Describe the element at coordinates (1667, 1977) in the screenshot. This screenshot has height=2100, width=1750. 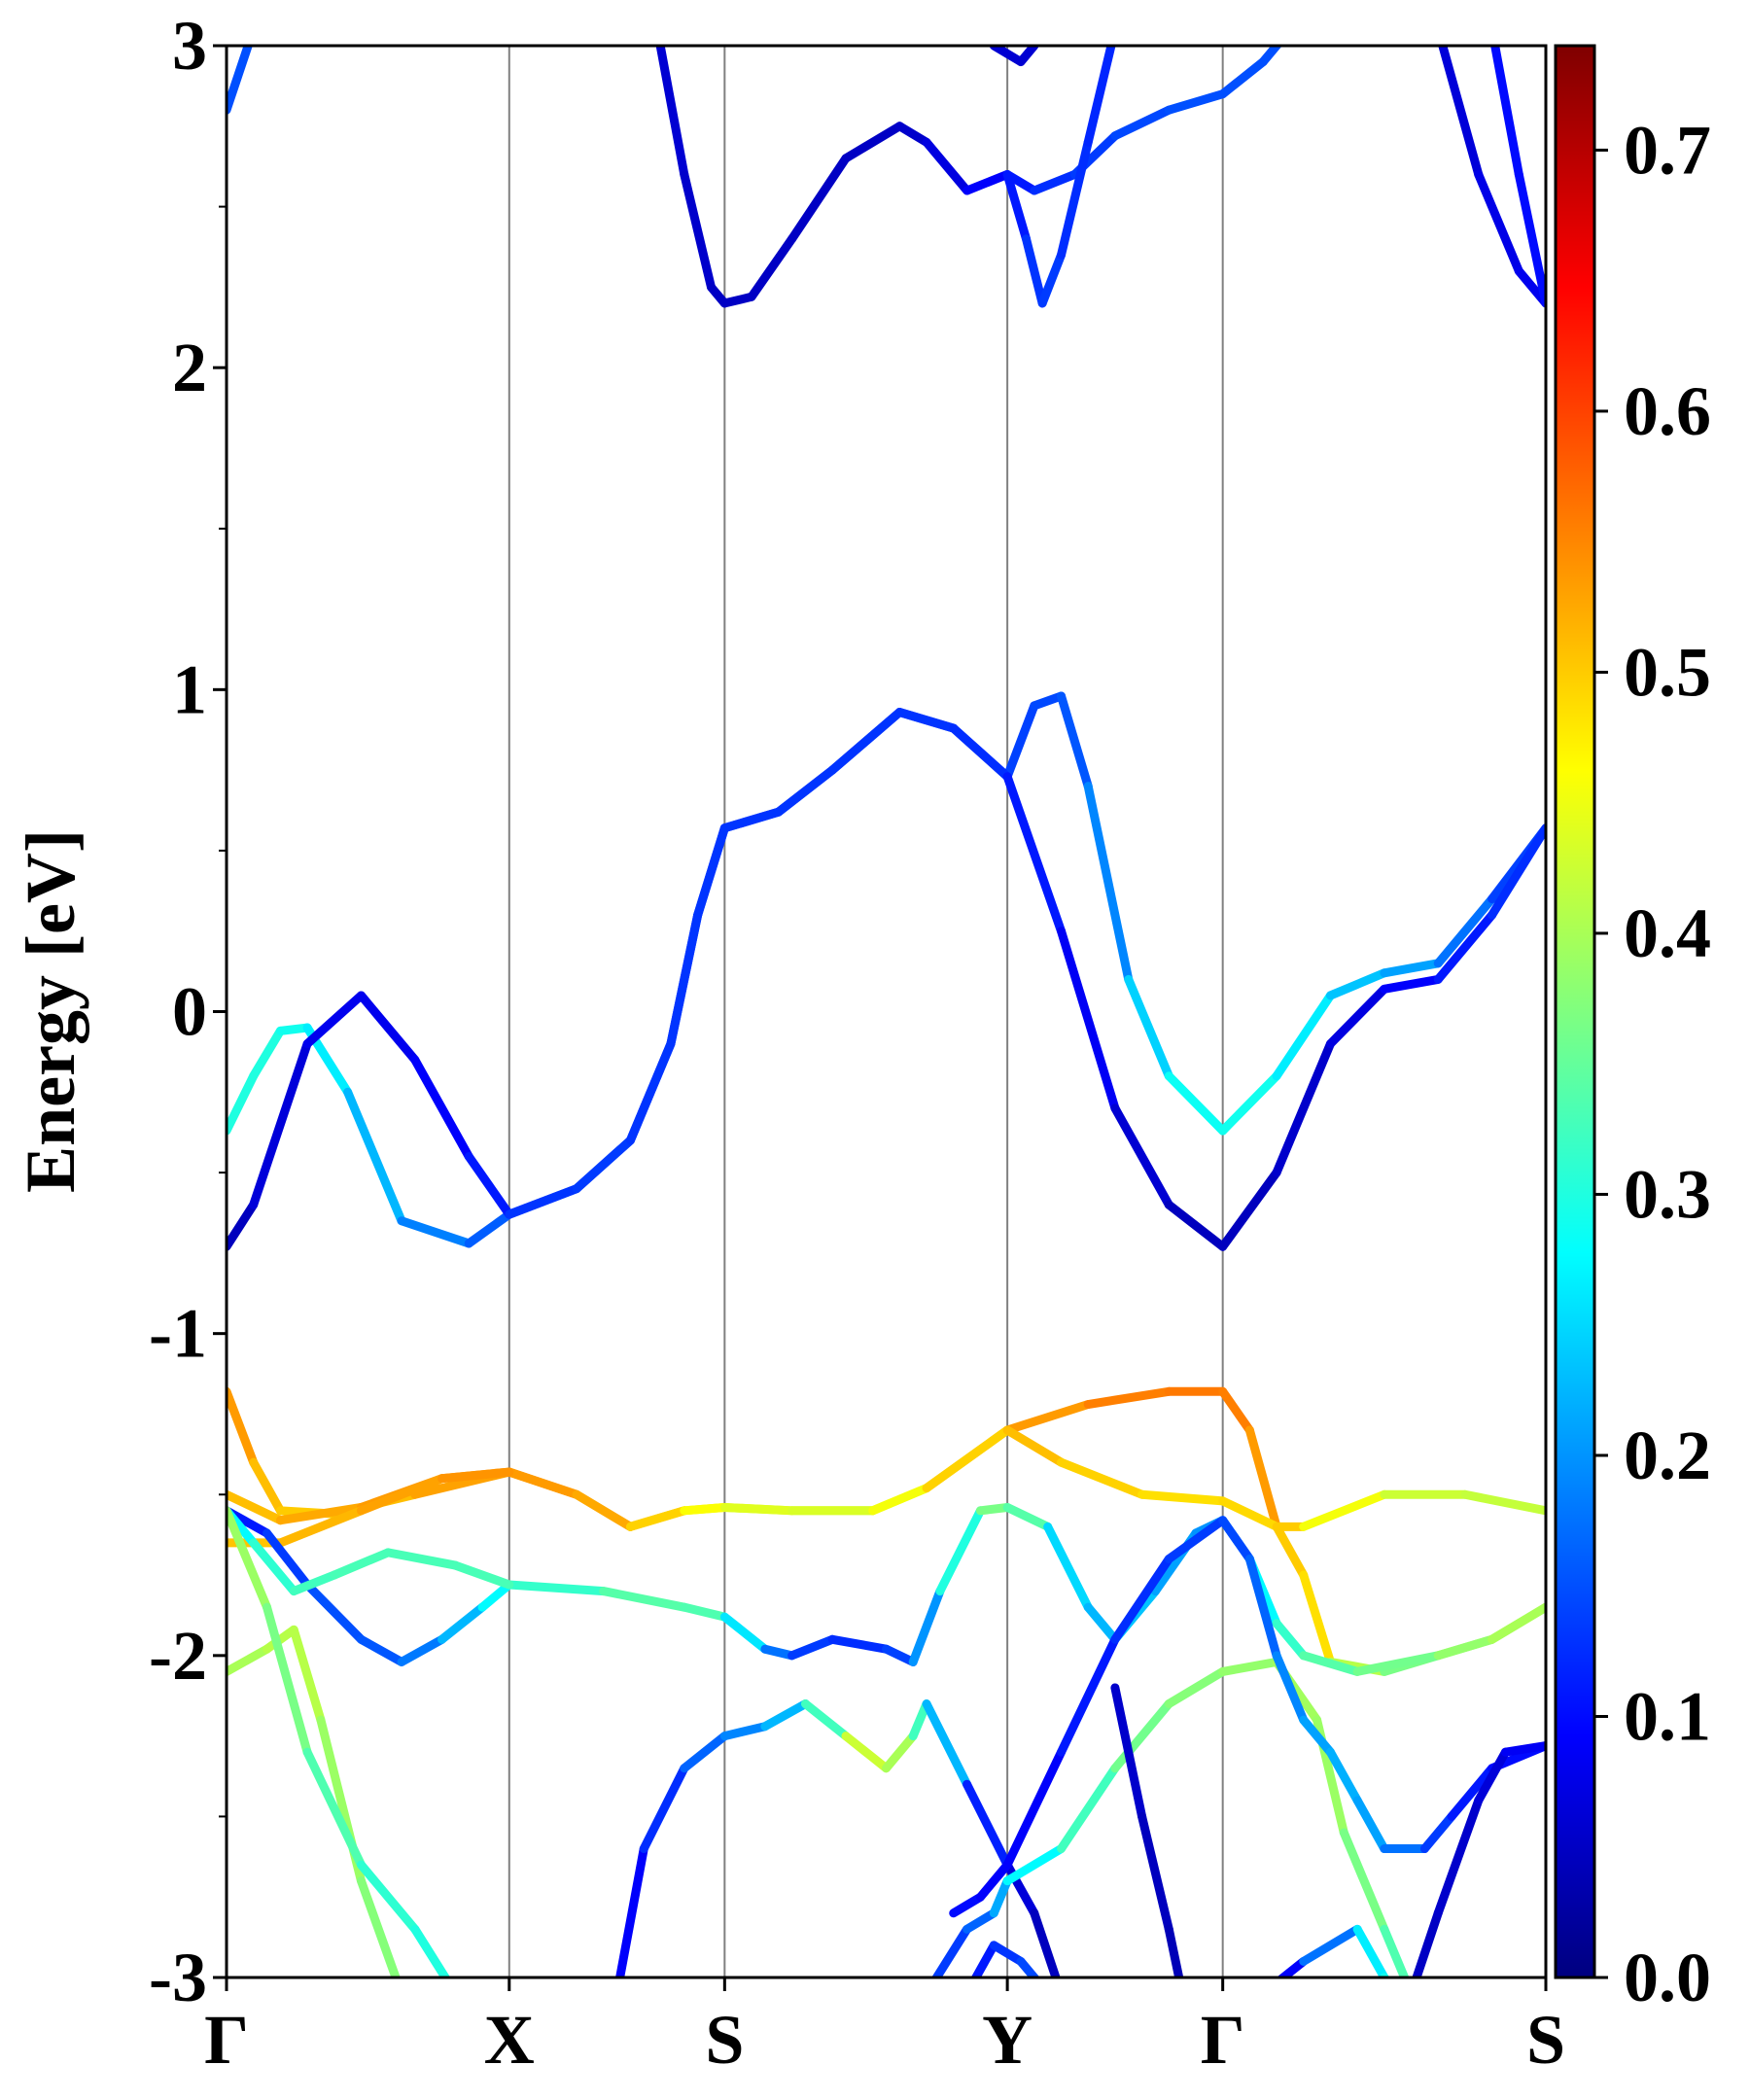
I see `colorbar-tick-label: 0.0` at that location.